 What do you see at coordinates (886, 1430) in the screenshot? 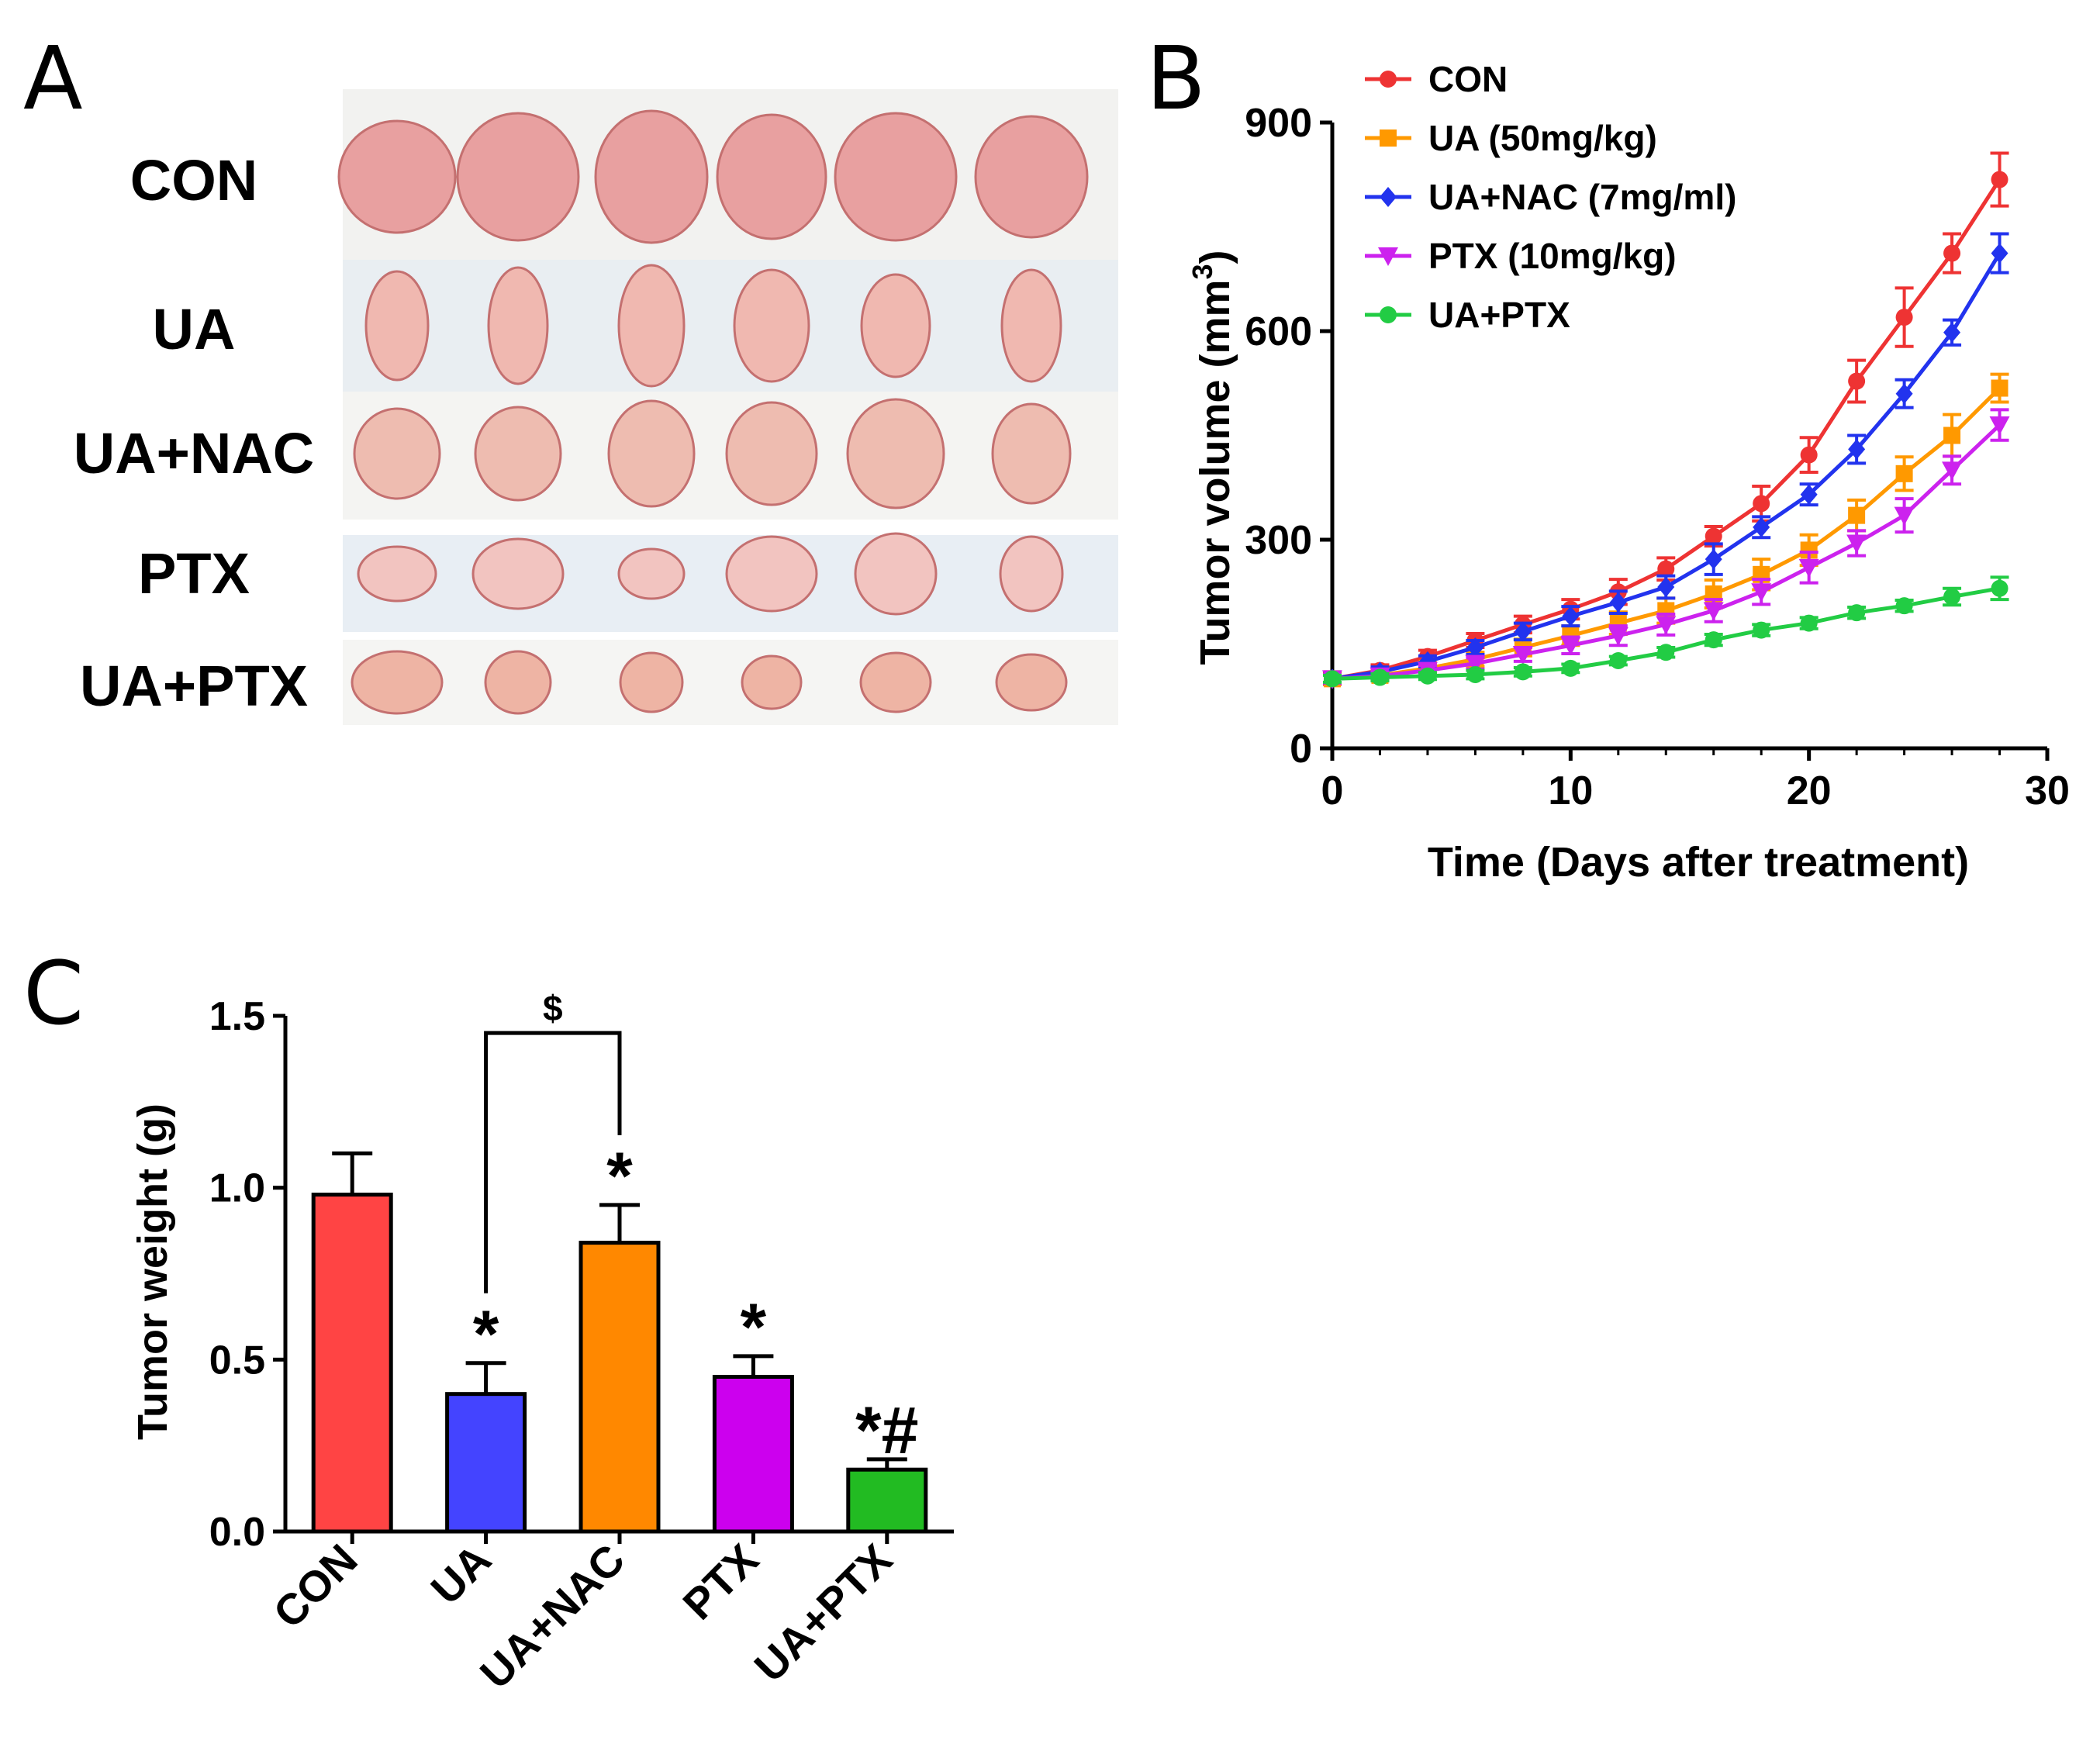
I see `chart-c-significance: *#` at bounding box center [886, 1430].